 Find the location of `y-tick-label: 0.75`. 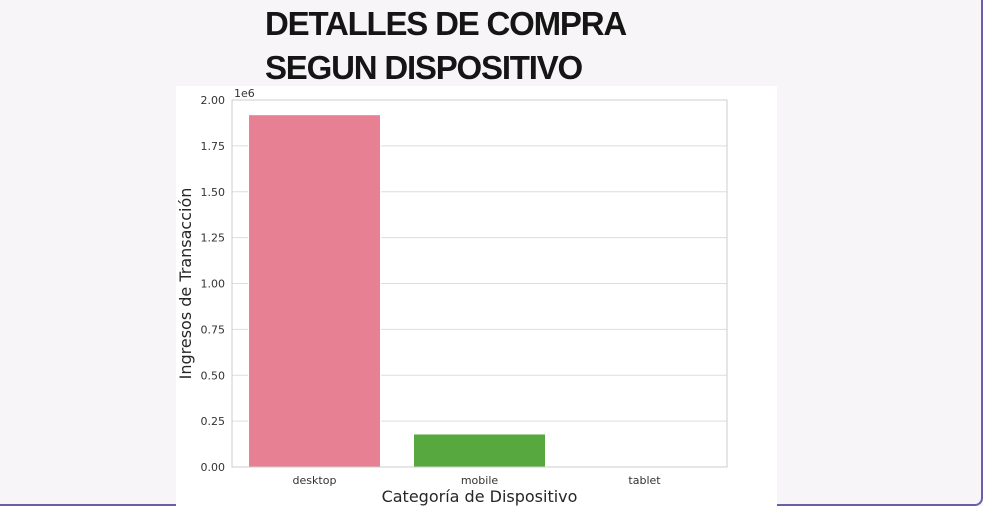

y-tick-label: 0.75 is located at coordinates (213, 329).